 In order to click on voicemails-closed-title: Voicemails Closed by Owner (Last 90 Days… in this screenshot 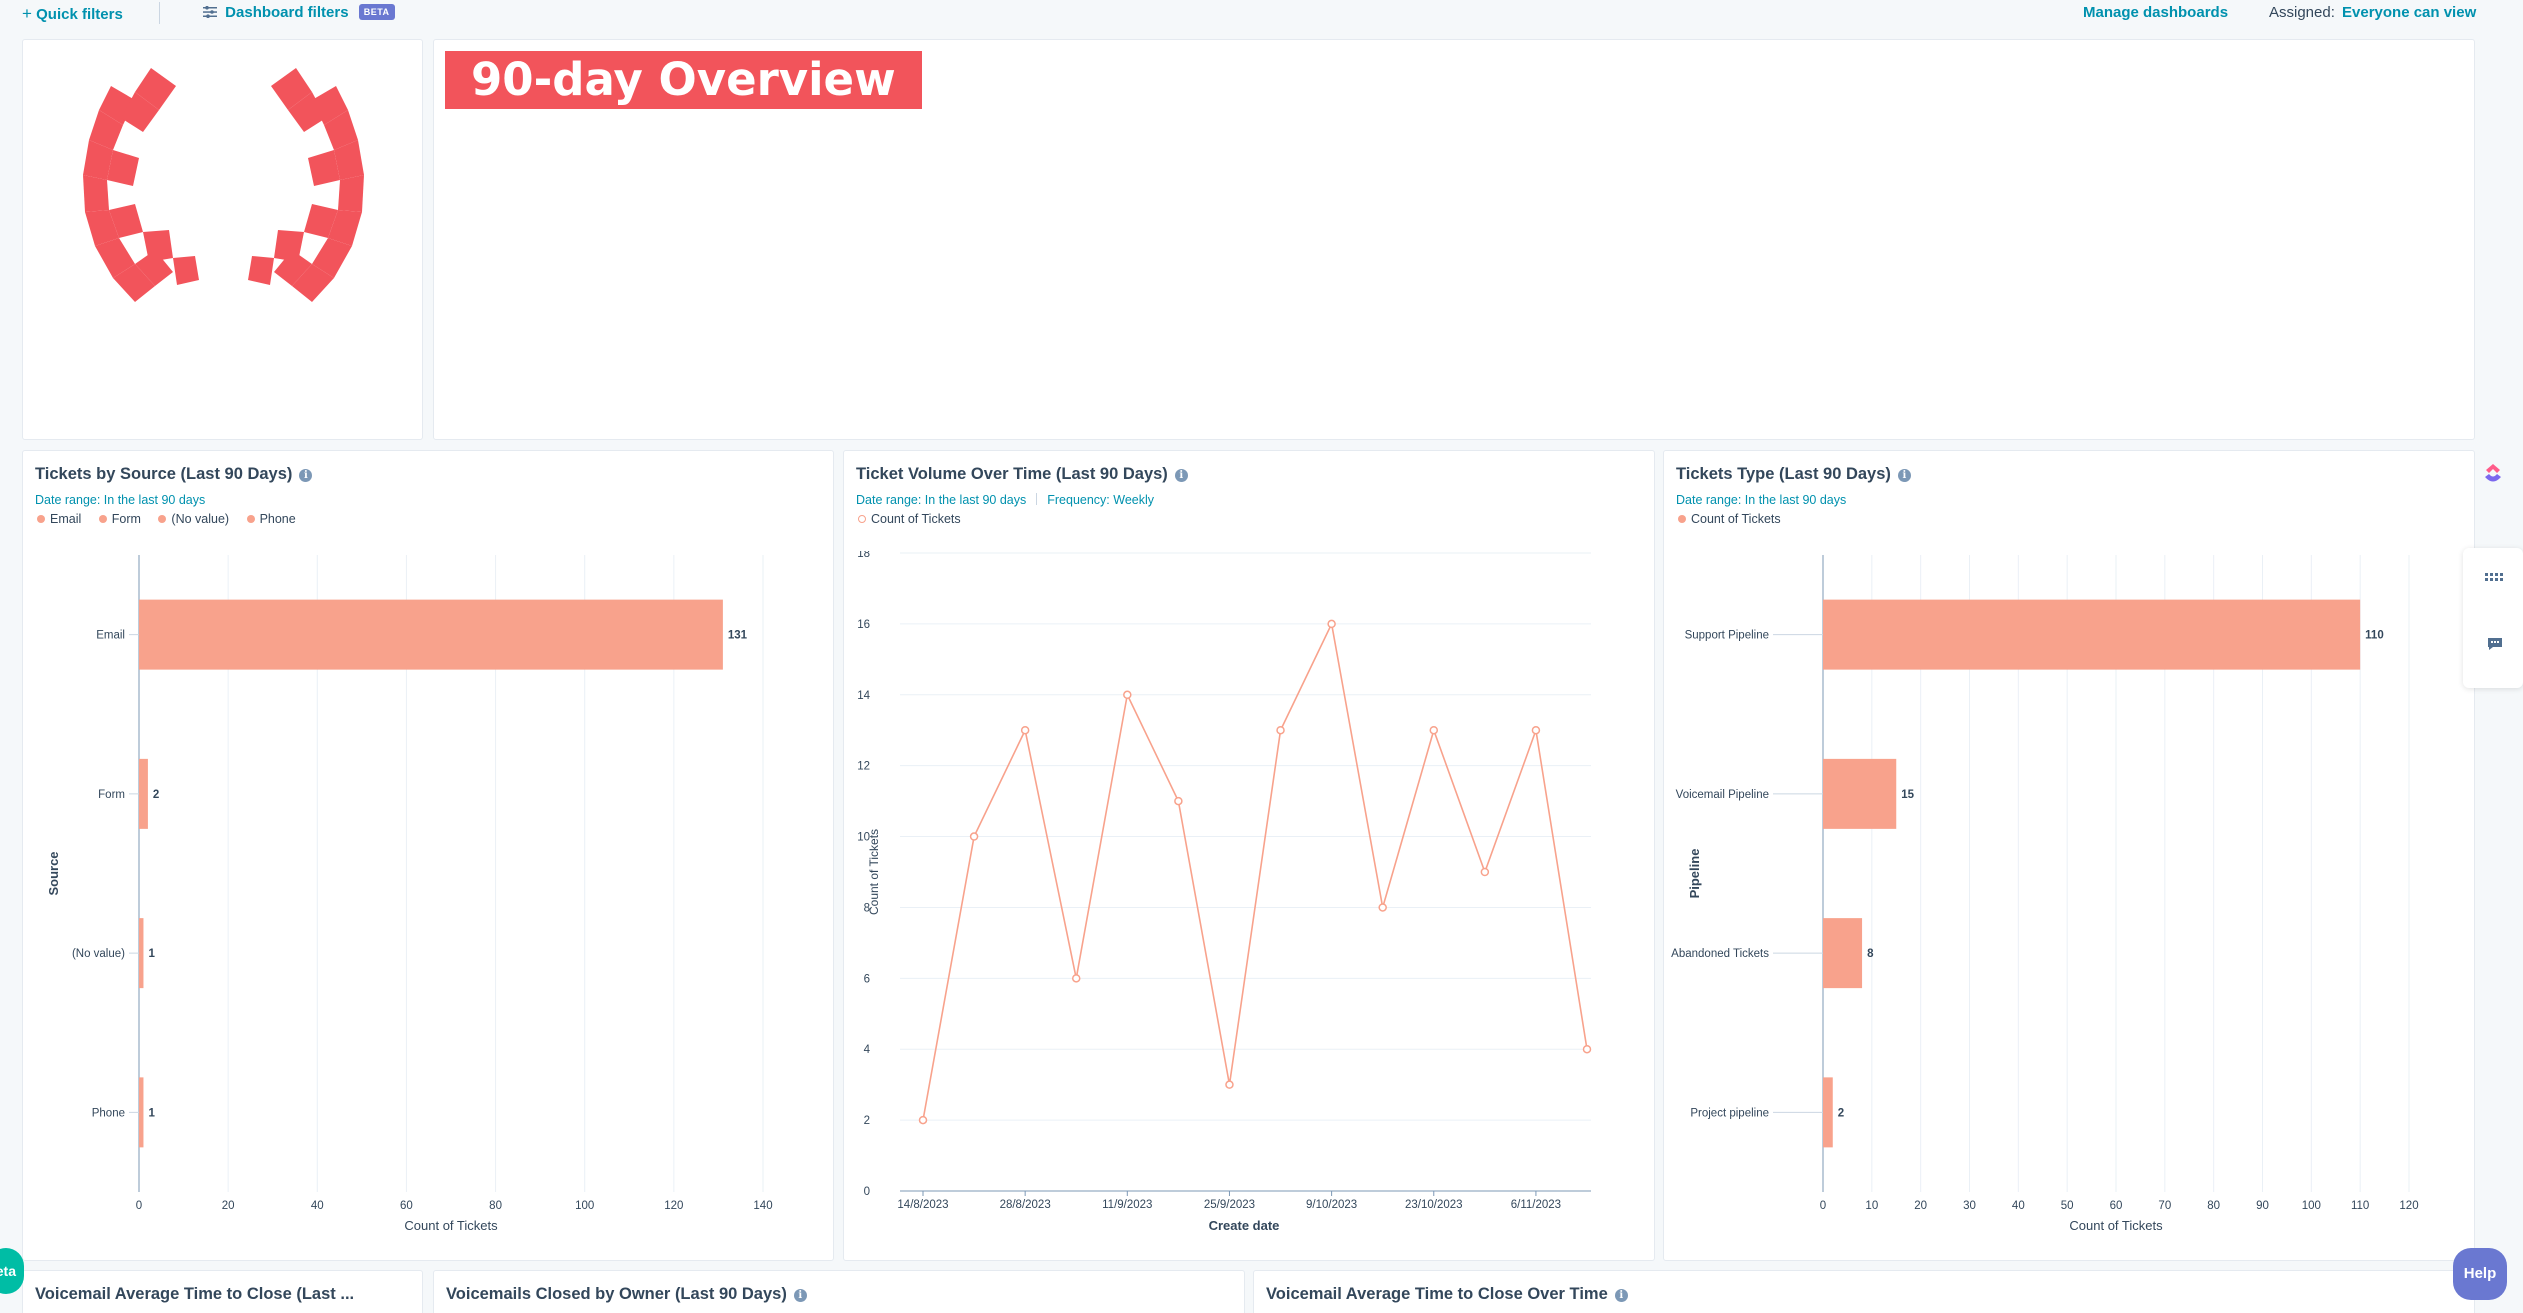, I will do `click(616, 1294)`.